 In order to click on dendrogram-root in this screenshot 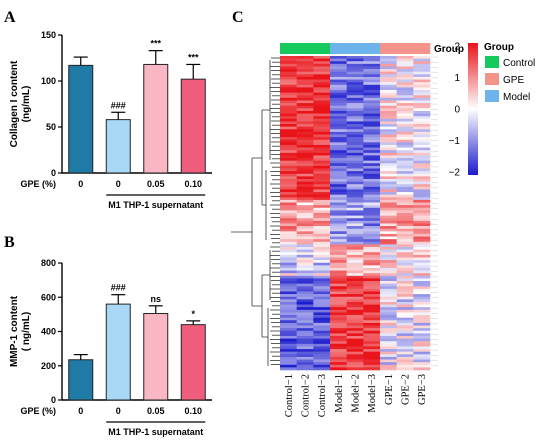, I will do `click(242, 232)`.